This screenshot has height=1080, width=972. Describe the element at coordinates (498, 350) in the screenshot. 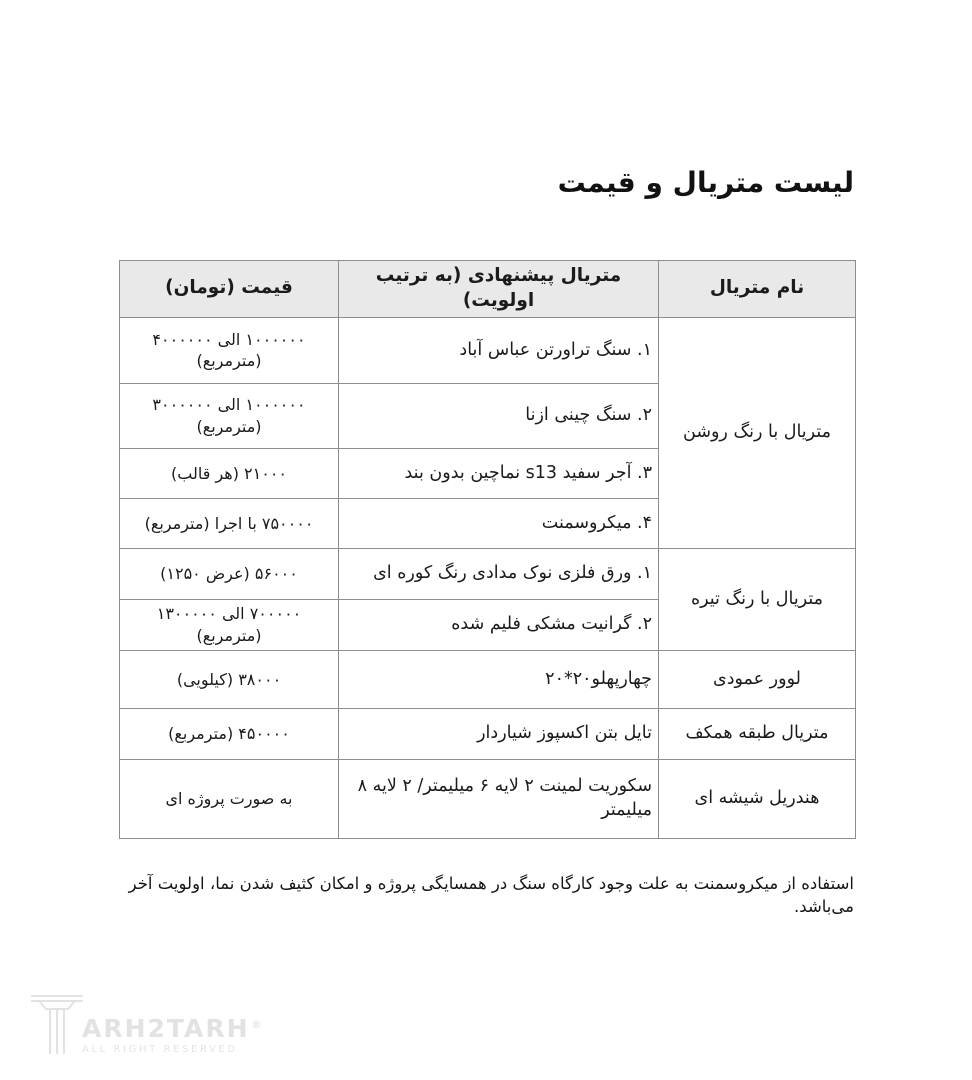

I see `material-cell: ۱. سنگ تراورتن عباس آباد` at that location.